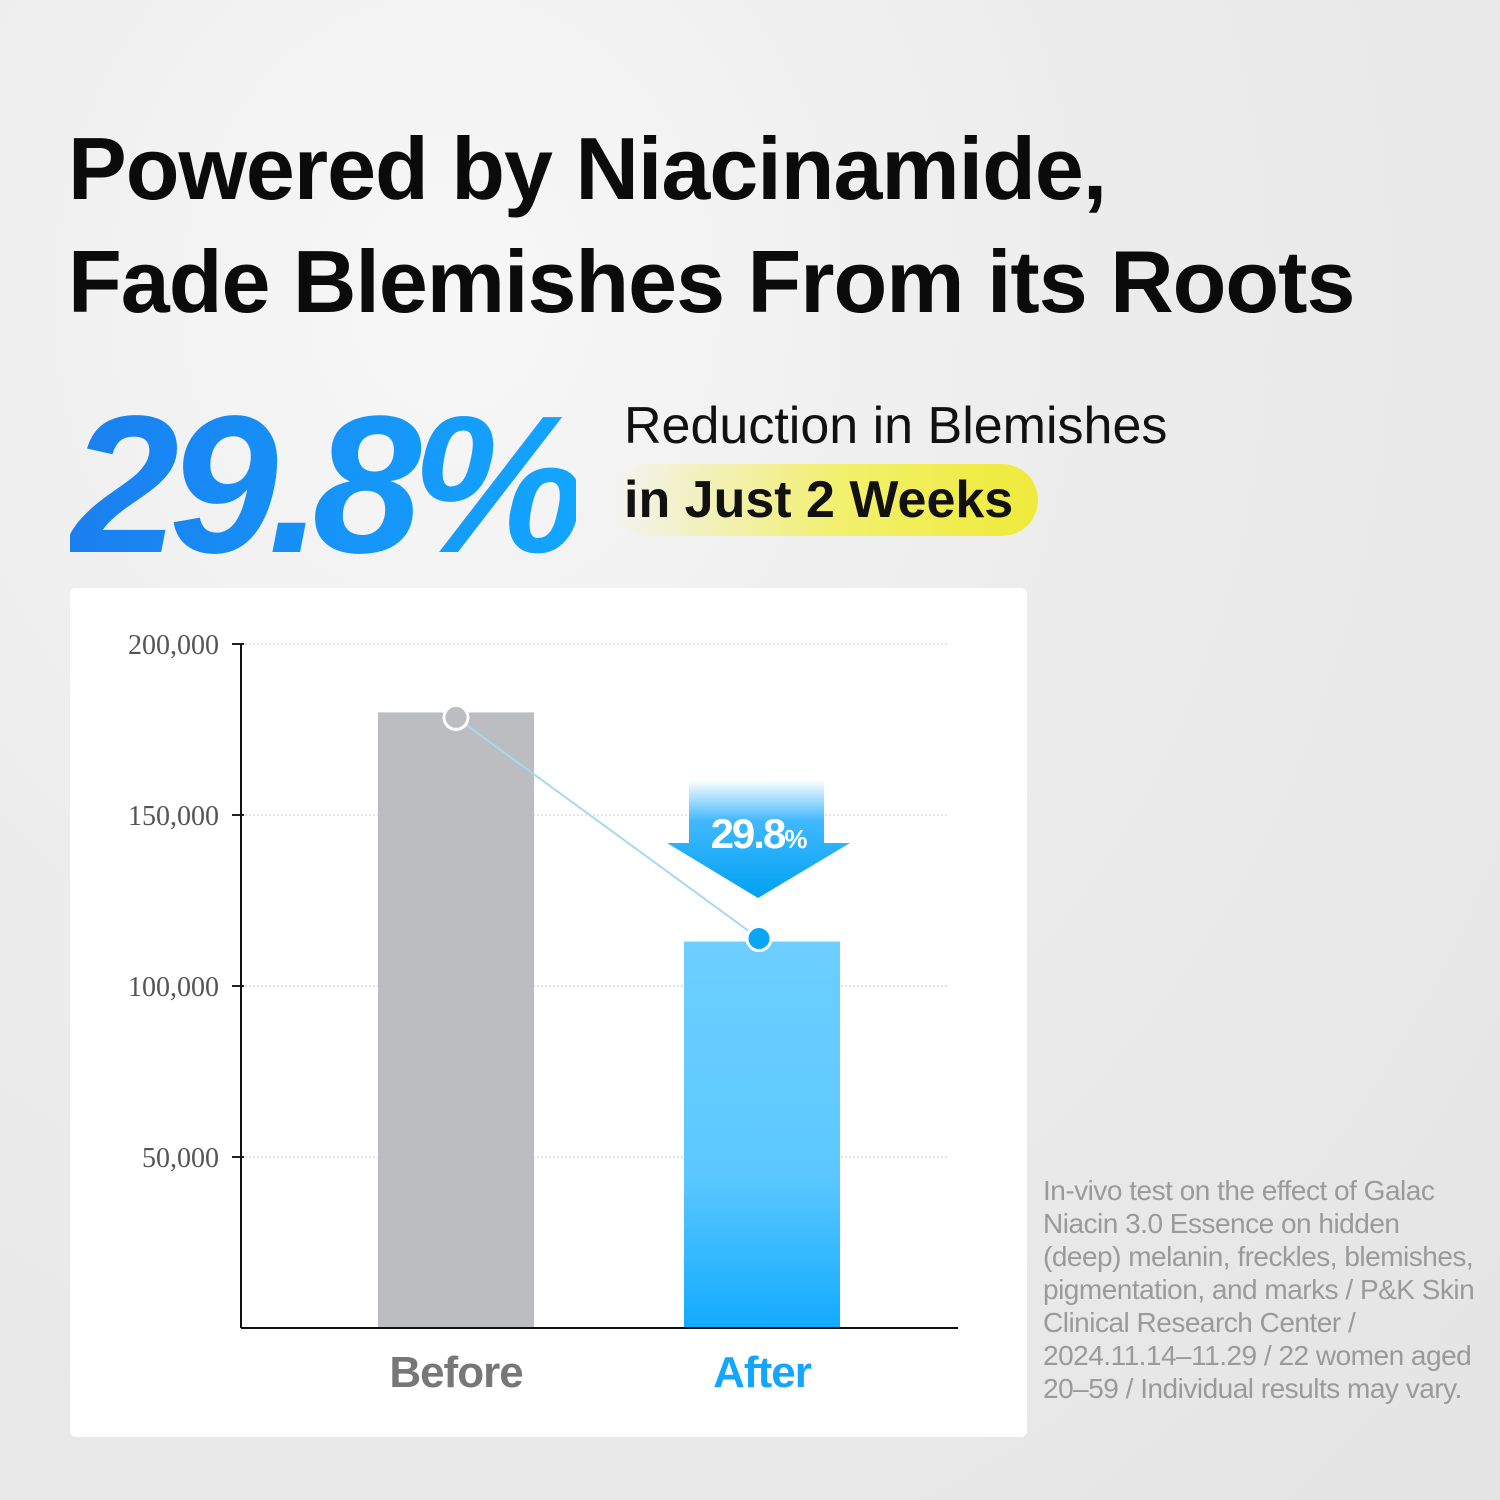 The height and width of the screenshot is (1500, 1500). Describe the element at coordinates (711, 281) in the screenshot. I see `headline-line-2: Fade Blemishes From its Roots` at that location.